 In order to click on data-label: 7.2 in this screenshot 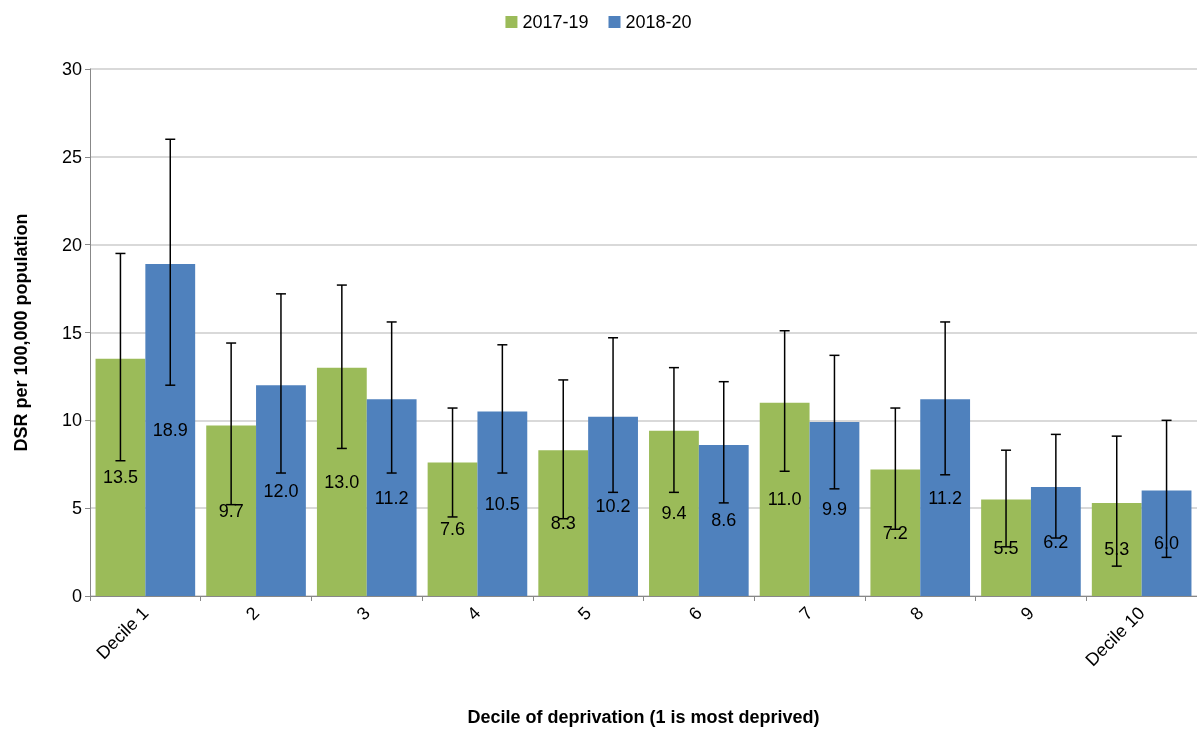, I will do `click(895, 532)`.